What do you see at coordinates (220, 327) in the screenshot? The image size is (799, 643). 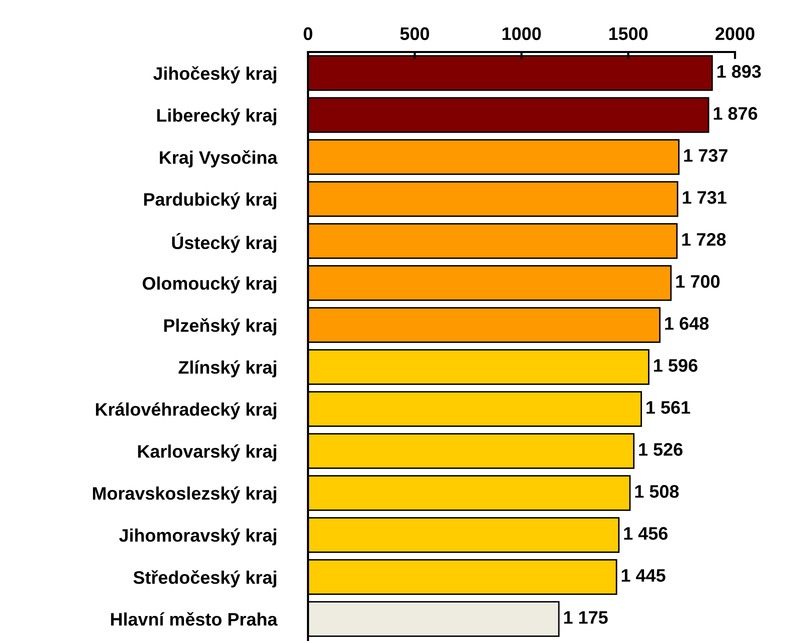 I see `y-tick-label: Plzeňský kraj` at bounding box center [220, 327].